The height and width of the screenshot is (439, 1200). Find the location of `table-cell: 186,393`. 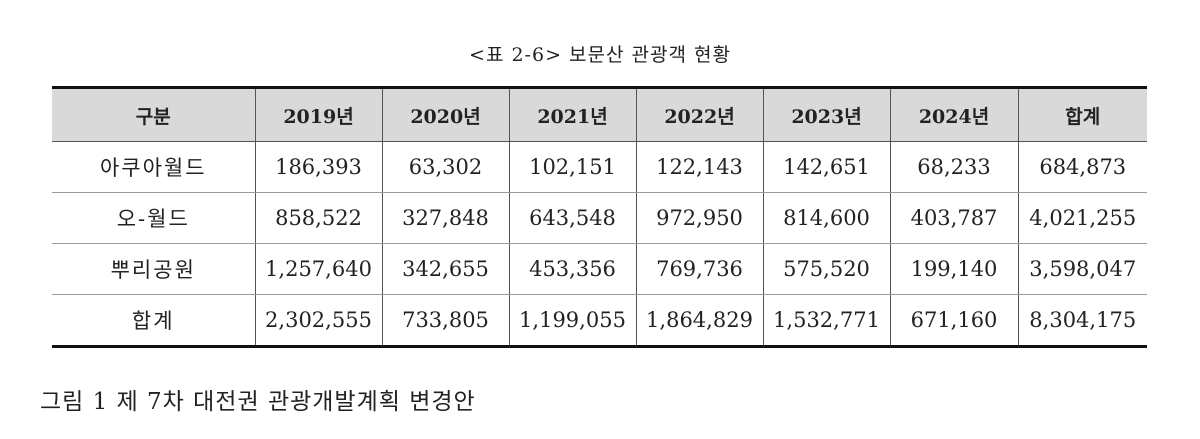

table-cell: 186,393 is located at coordinates (318, 167).